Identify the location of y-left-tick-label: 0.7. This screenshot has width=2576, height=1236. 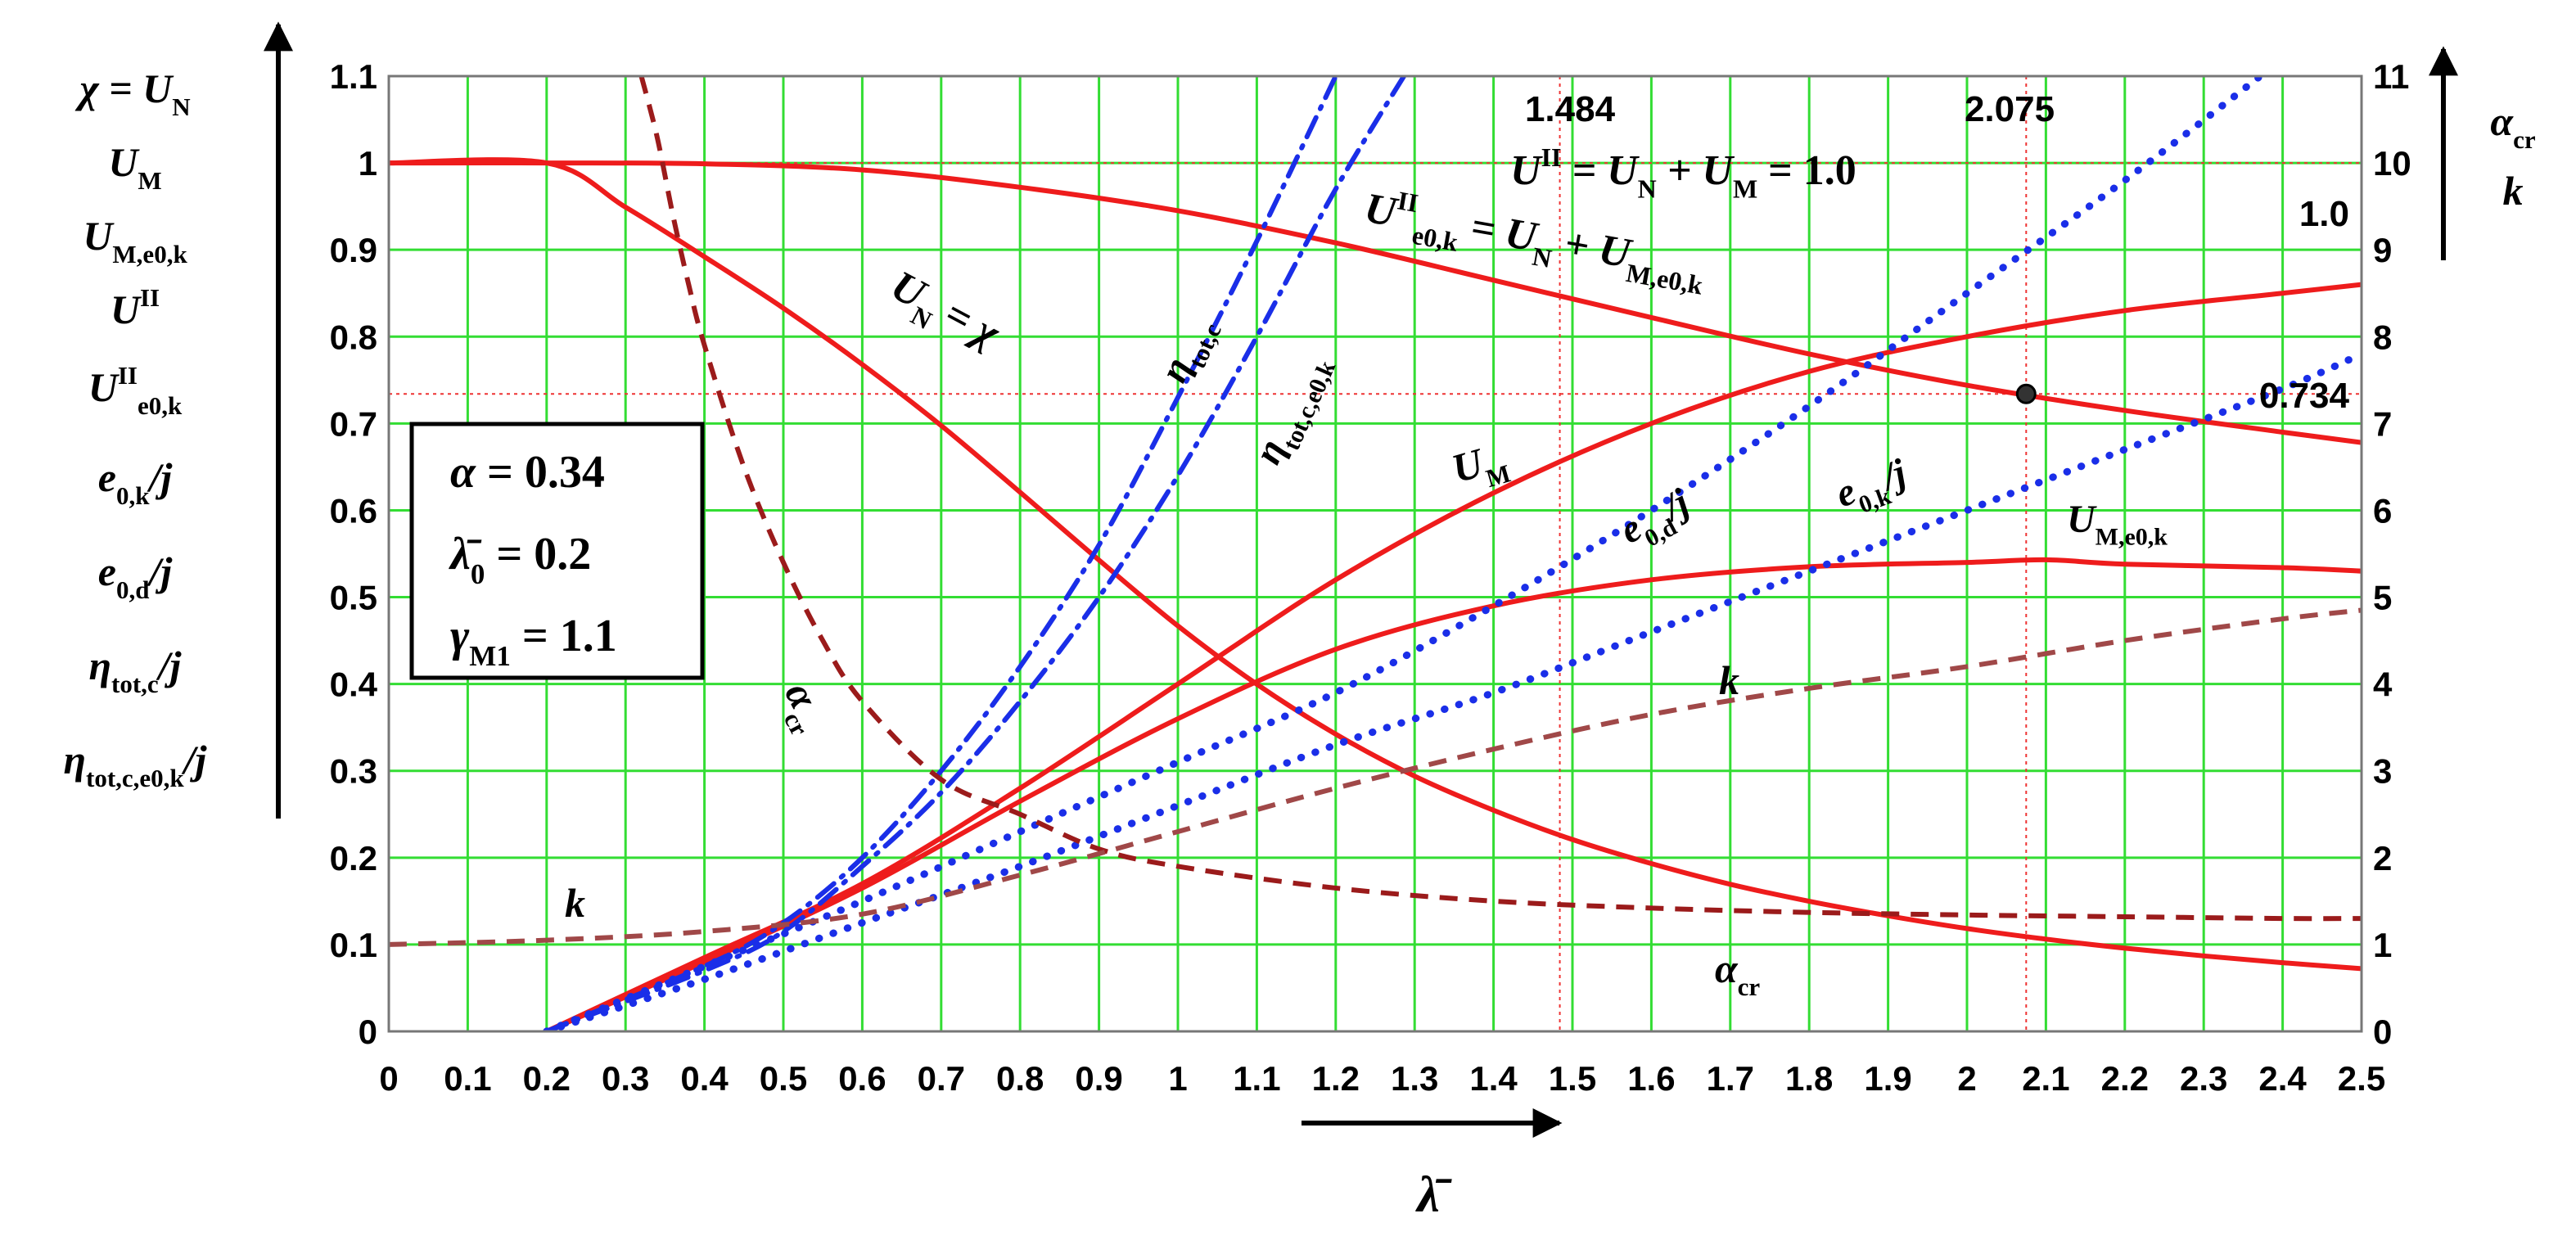
(353, 423).